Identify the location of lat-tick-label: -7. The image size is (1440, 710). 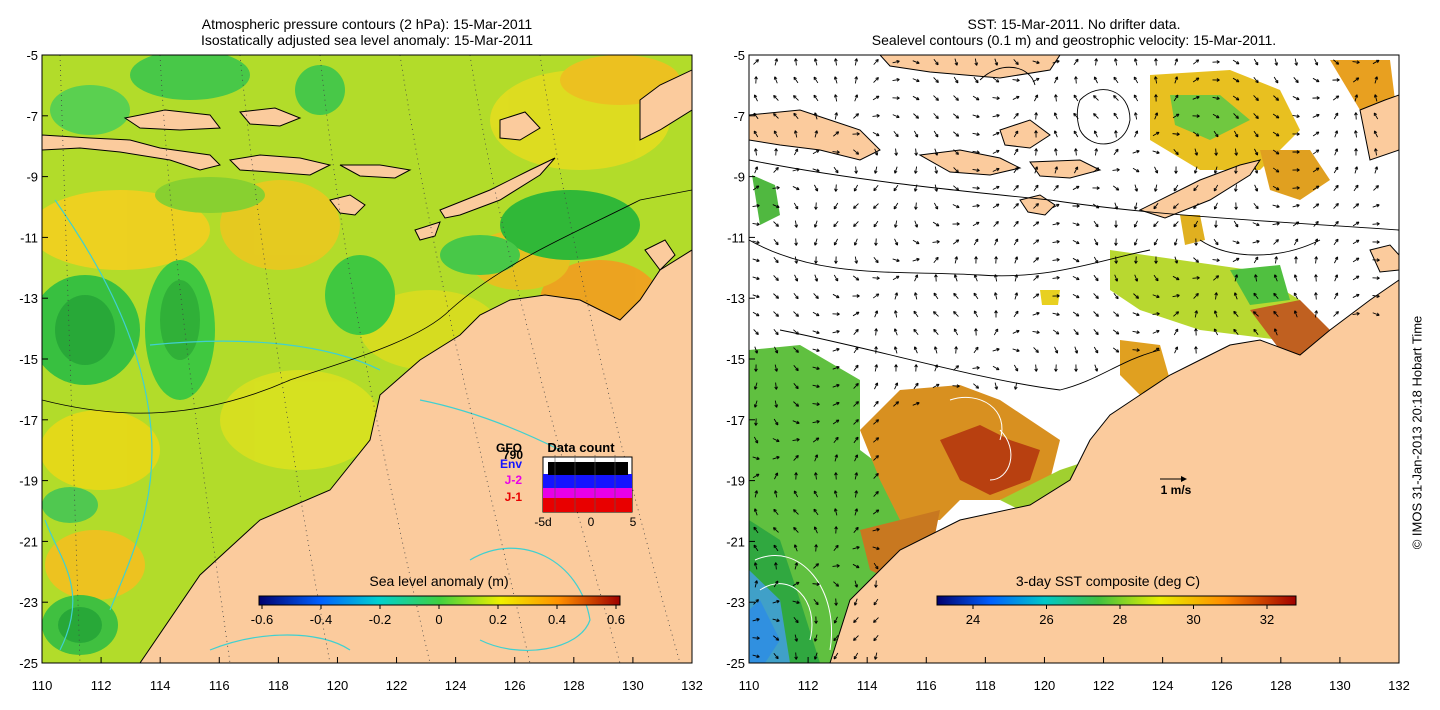
(739, 116).